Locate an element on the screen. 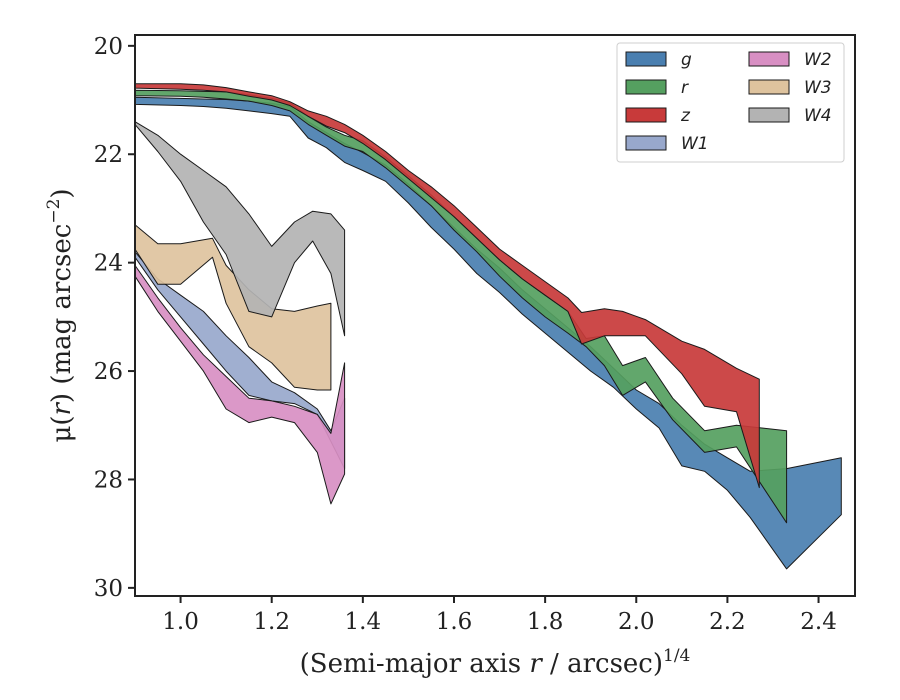  y-tick-label: 28 is located at coordinates (108, 480).